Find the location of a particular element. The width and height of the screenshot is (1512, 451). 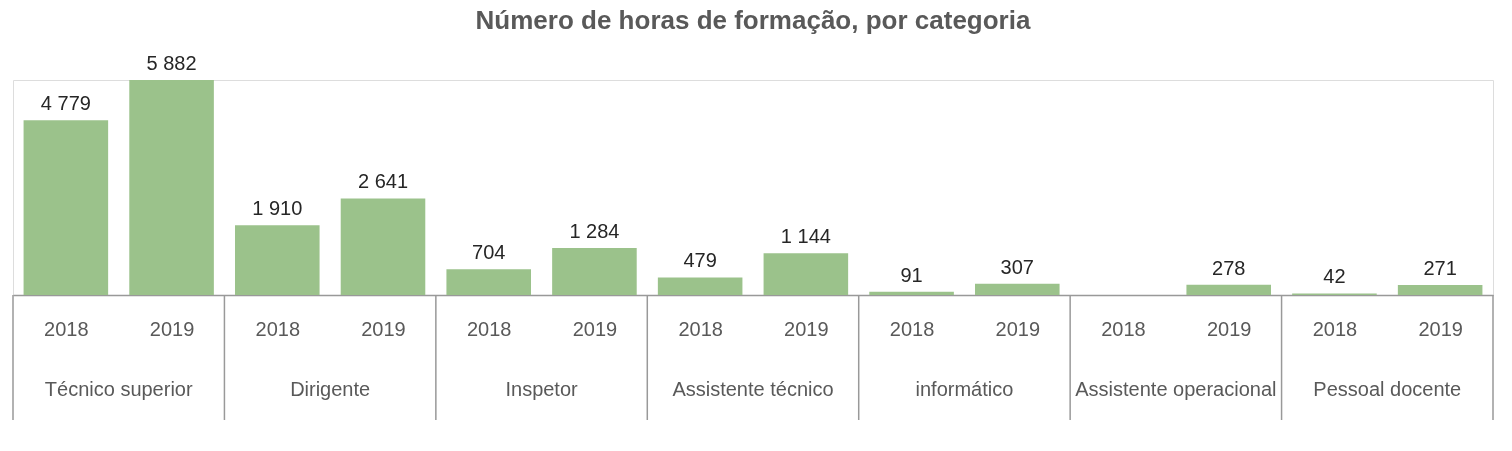

data-label: 5 882 is located at coordinates (171, 63).